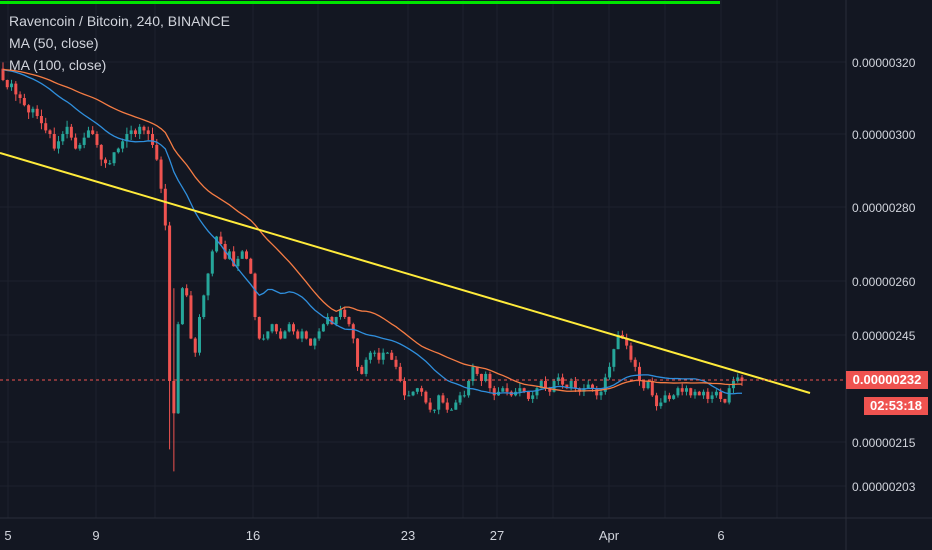  Describe the element at coordinates (884, 336) in the screenshot. I see `y-tick-label: 0.00000245` at that location.